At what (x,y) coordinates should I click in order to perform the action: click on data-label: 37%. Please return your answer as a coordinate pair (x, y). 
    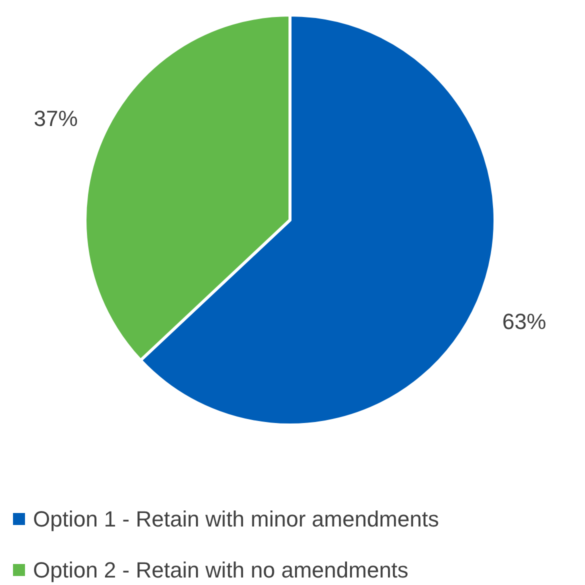
    Looking at the image, I should click on (56, 119).